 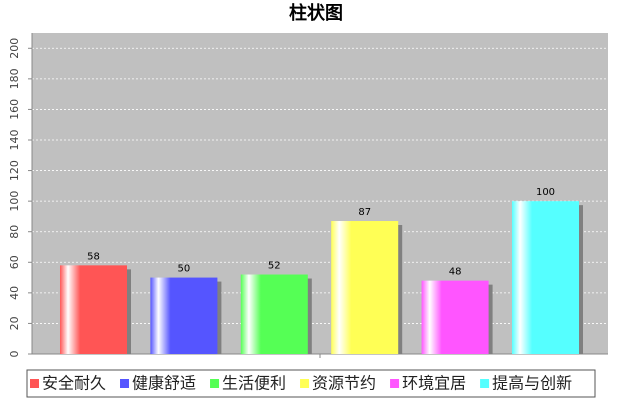 What do you see at coordinates (14, 109) in the screenshot?
I see `y-tick-label: 160` at bounding box center [14, 109].